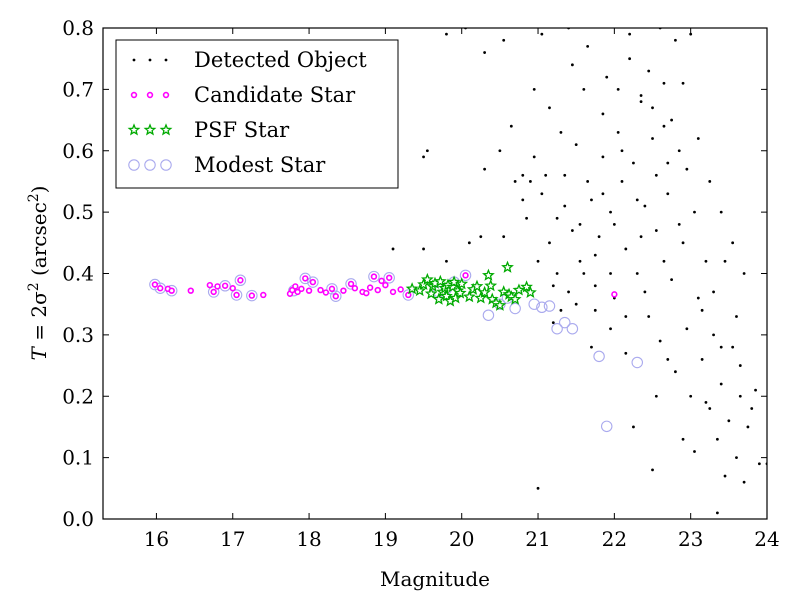  Describe the element at coordinates (461, 539) in the screenshot. I see `x-tick-label: 20` at that location.